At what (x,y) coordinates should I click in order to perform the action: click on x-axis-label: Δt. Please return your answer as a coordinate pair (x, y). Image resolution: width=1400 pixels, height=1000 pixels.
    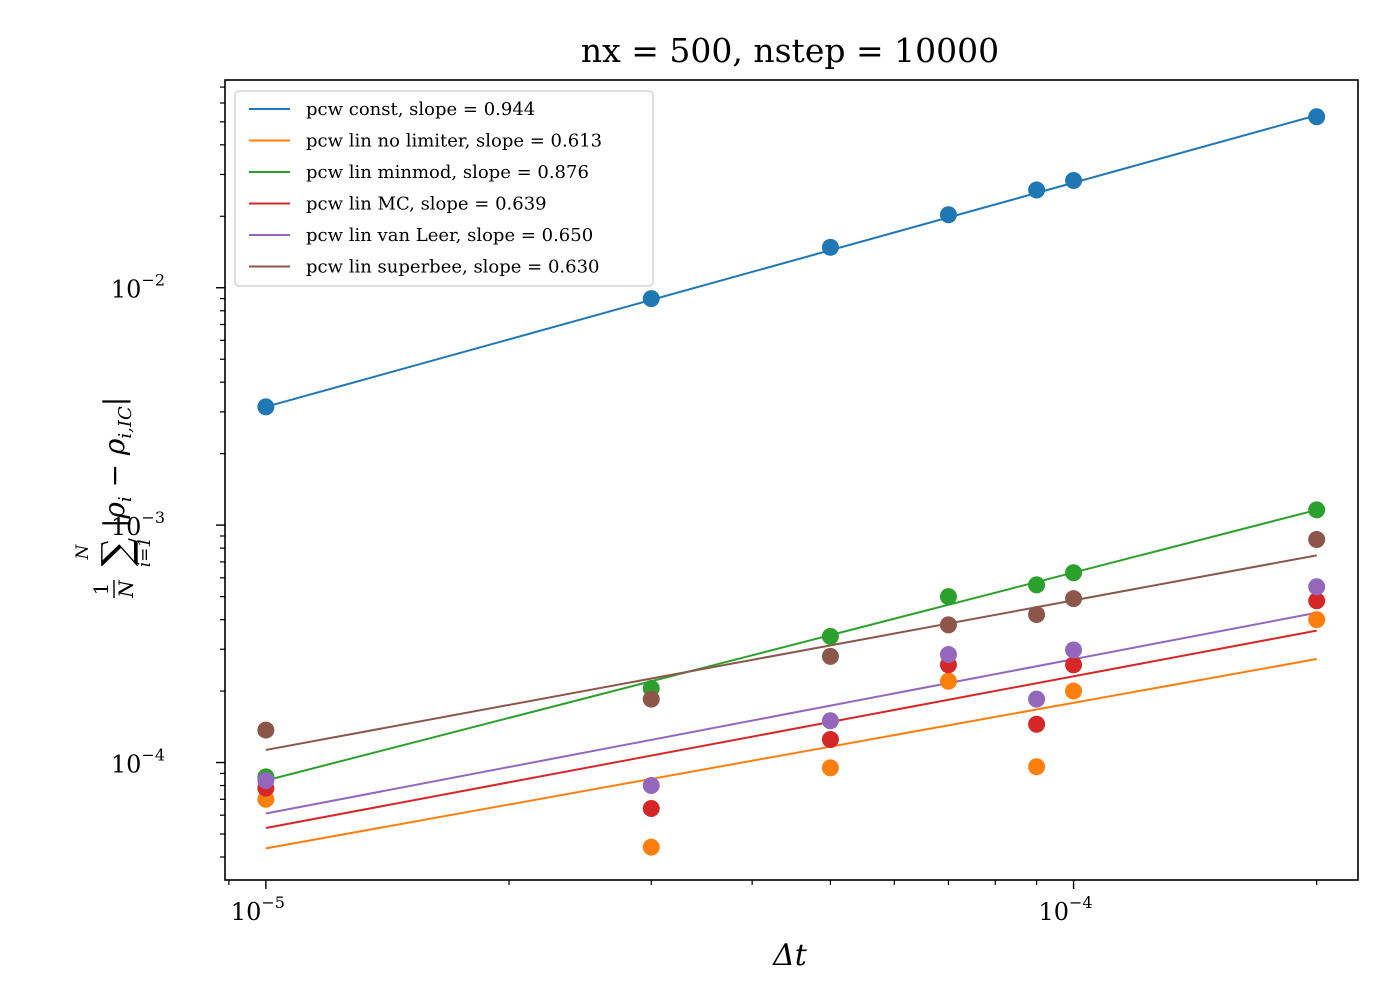
    Looking at the image, I should click on (790, 955).